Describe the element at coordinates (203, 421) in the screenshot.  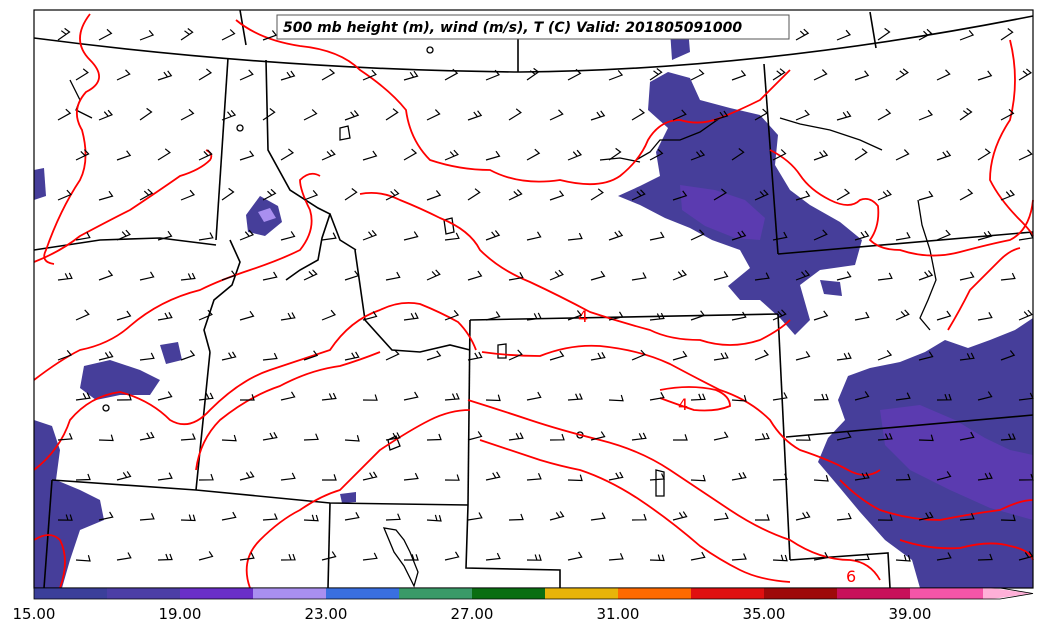
I see `border-or-id` at that location.